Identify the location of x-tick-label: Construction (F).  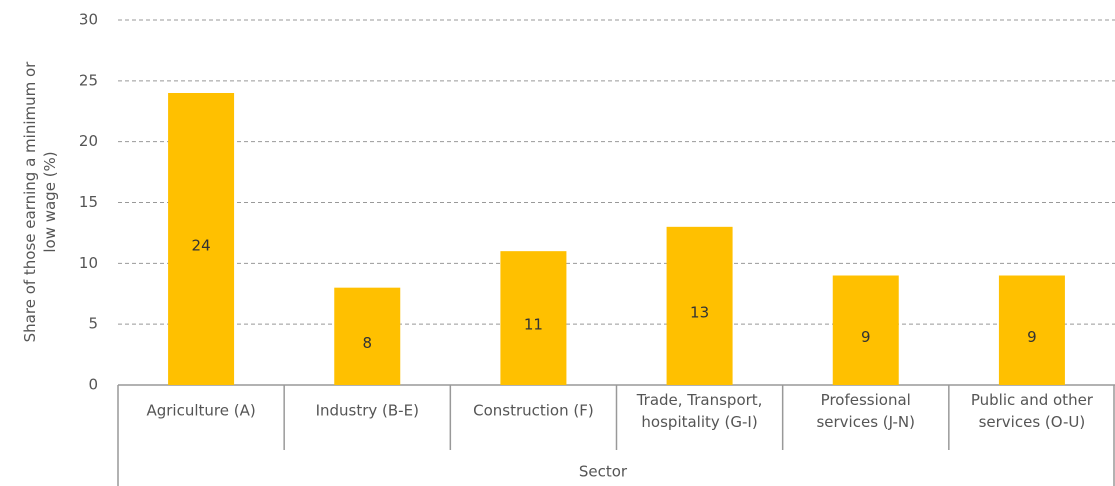
(533, 411).